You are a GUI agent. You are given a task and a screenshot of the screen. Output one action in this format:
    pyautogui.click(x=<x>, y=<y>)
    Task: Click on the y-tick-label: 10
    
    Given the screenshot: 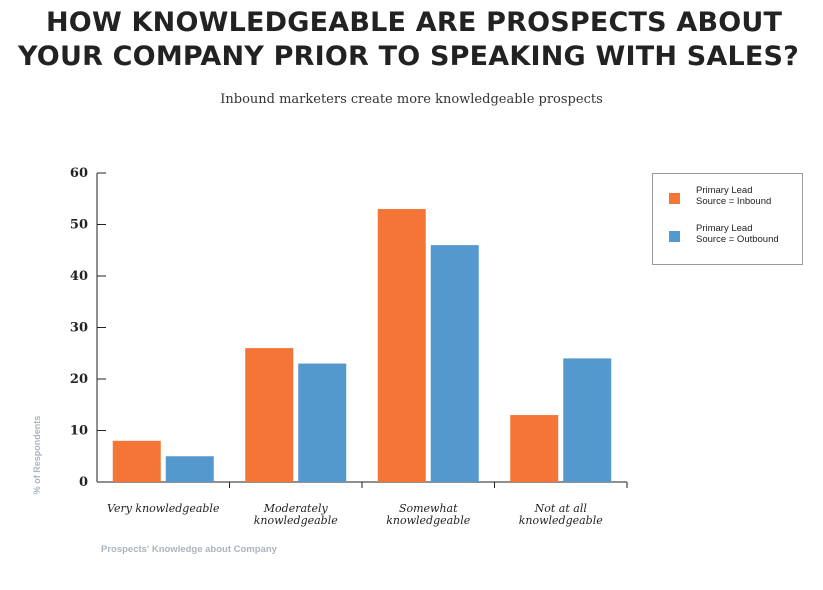 What is the action you would take?
    pyautogui.click(x=79, y=431)
    